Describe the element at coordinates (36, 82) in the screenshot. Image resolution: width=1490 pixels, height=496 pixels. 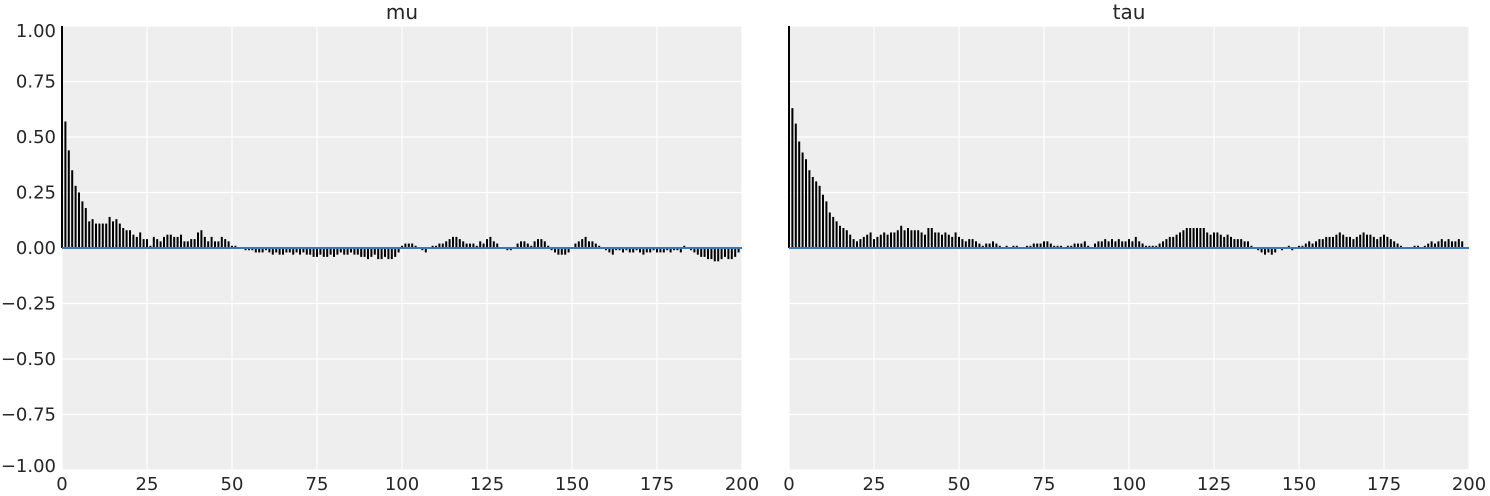
I see `y-tick-label: 0.75` at that location.